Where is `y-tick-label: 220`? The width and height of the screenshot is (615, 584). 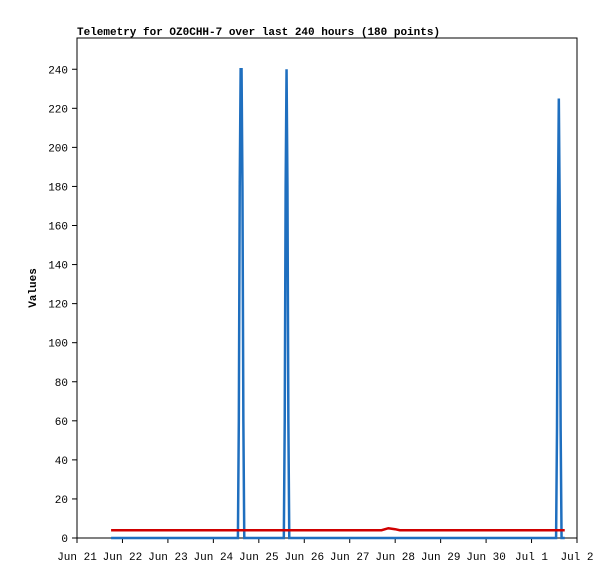
y-tick-label: 220 is located at coordinates (58, 110).